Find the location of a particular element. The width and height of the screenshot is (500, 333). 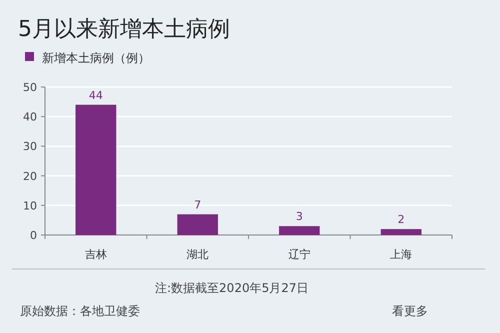

y-tick-label: 20 is located at coordinates (30, 176).